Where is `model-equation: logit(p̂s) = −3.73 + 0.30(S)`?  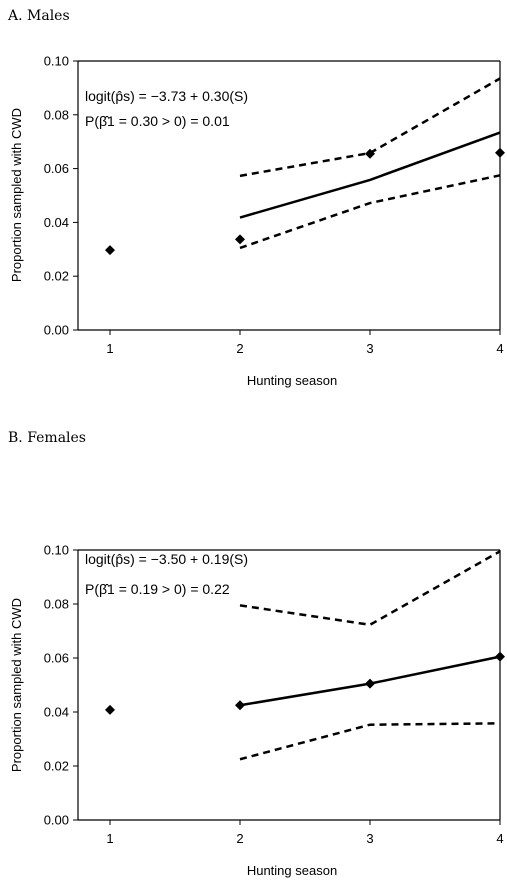 model-equation: logit(p̂s) = −3.73 + 0.30(S) is located at coordinates (166, 96).